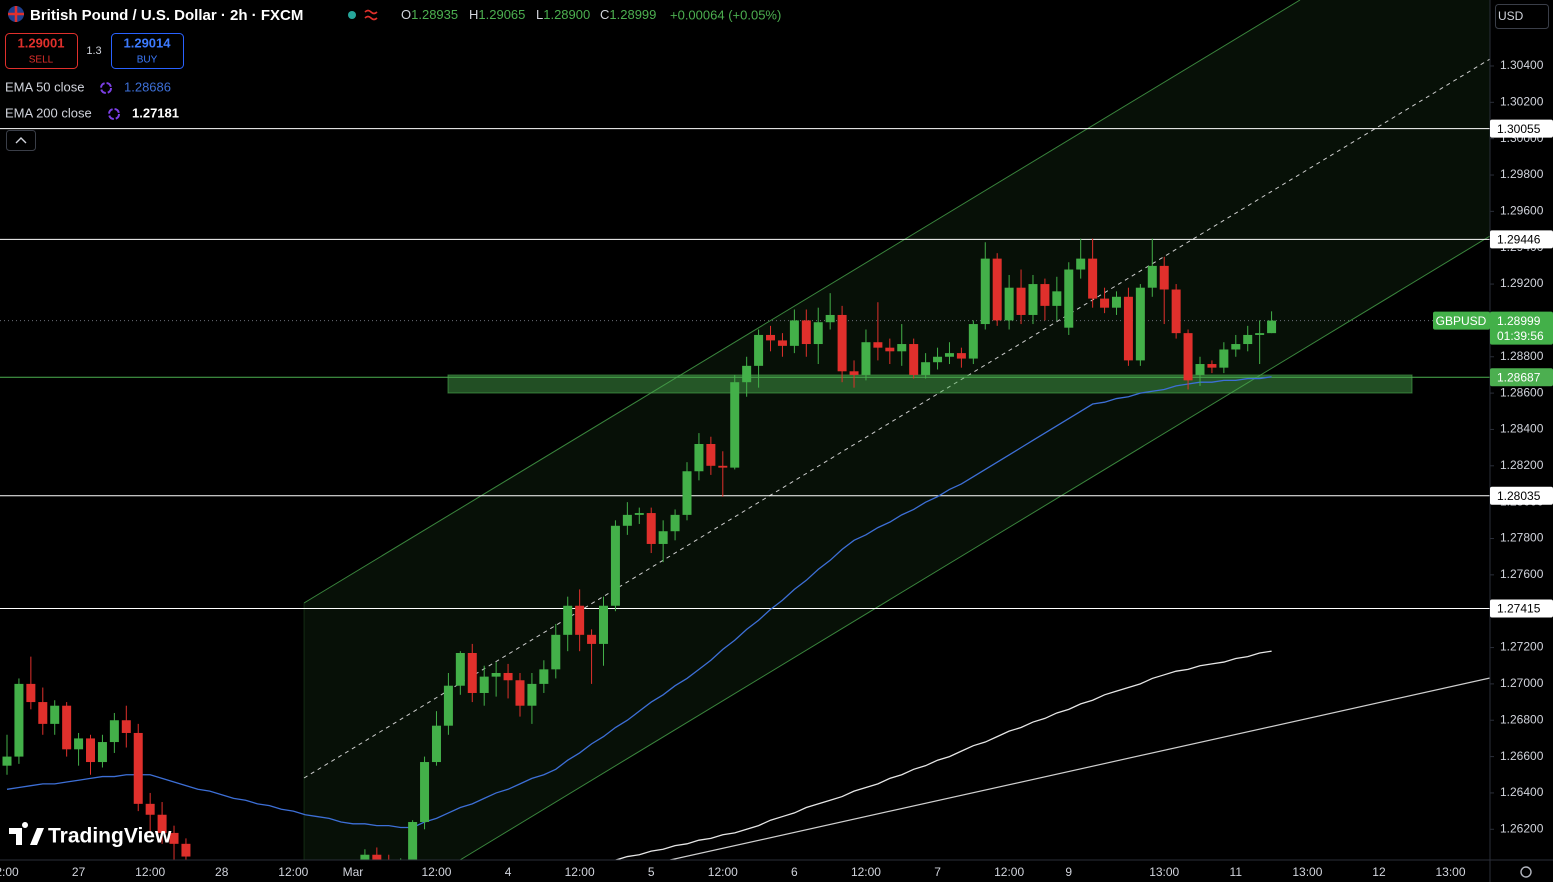 The height and width of the screenshot is (882, 1553). What do you see at coordinates (1079, 768) in the screenshot?
I see `trend-line` at bounding box center [1079, 768].